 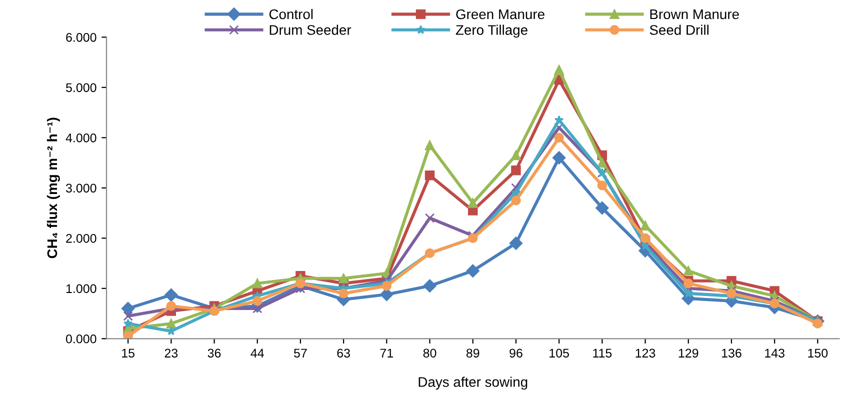 What do you see at coordinates (81, 339) in the screenshot?
I see `y-tick-label: 0.000` at bounding box center [81, 339].